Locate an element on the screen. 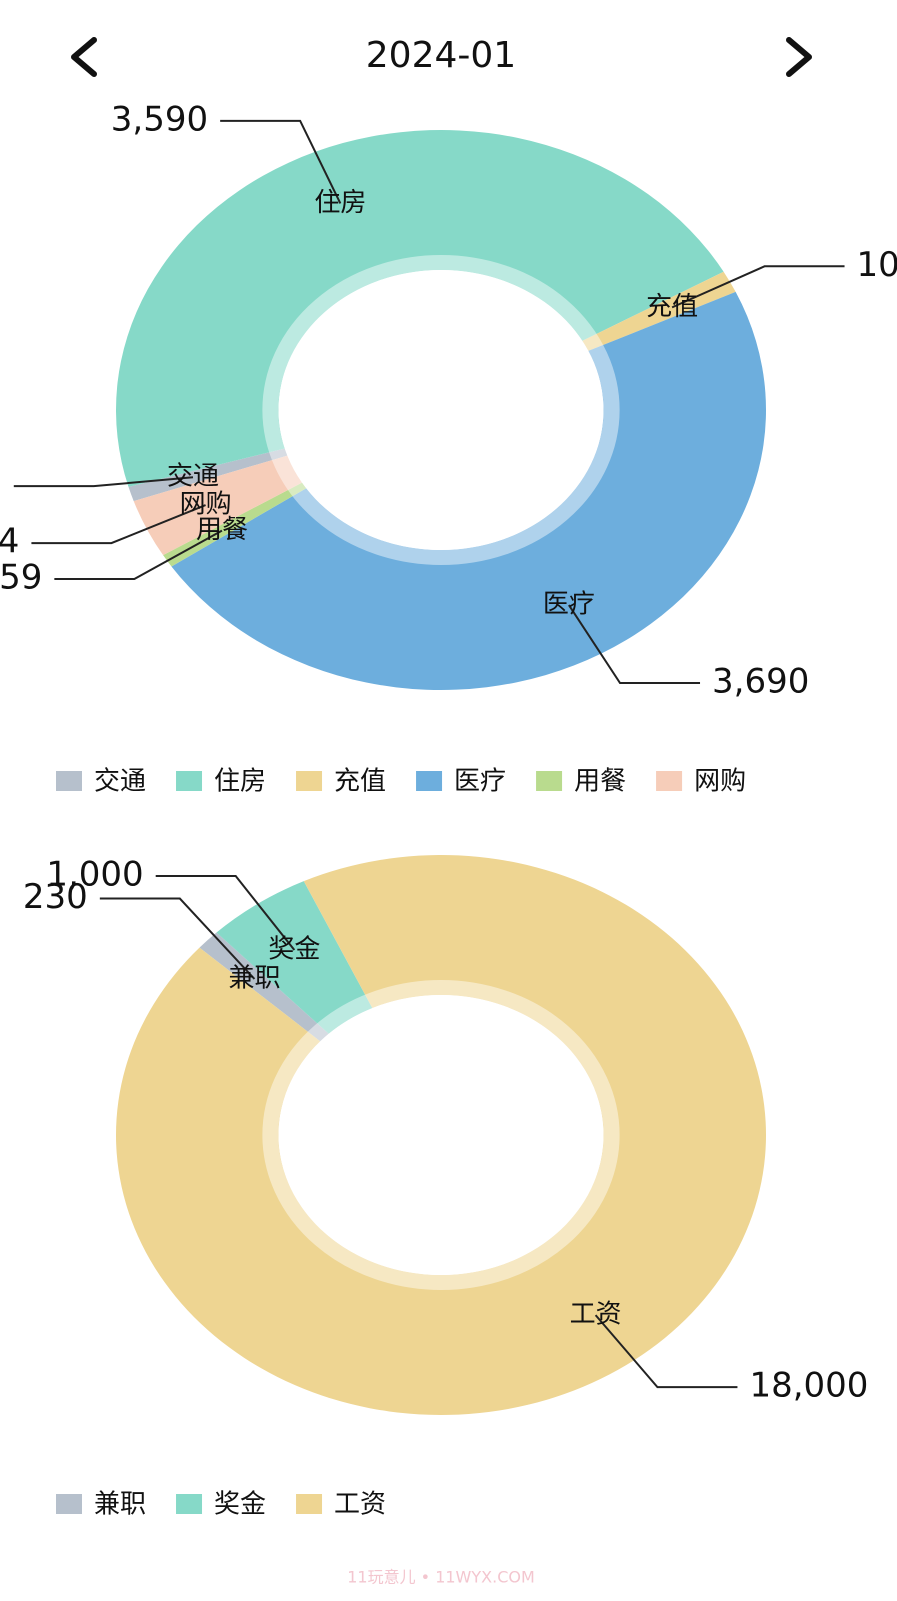  slice-name: 兼职 is located at coordinates (254, 978).